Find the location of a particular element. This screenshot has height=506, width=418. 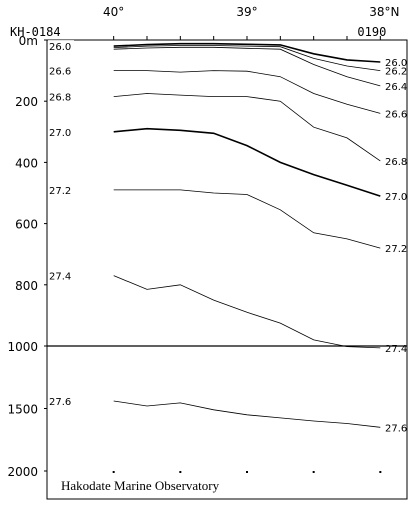

y-tick-label: 1000 is located at coordinates (22, 347).